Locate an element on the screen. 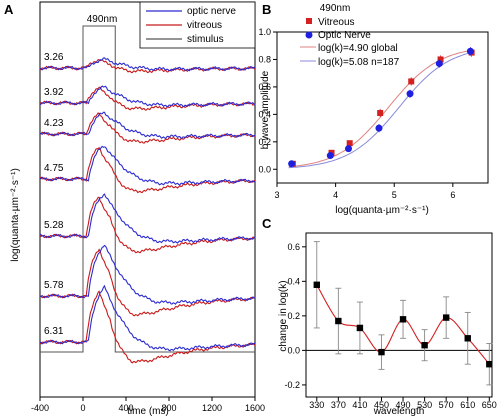  legend-label-vitreous: vitreous is located at coordinates (204, 25).